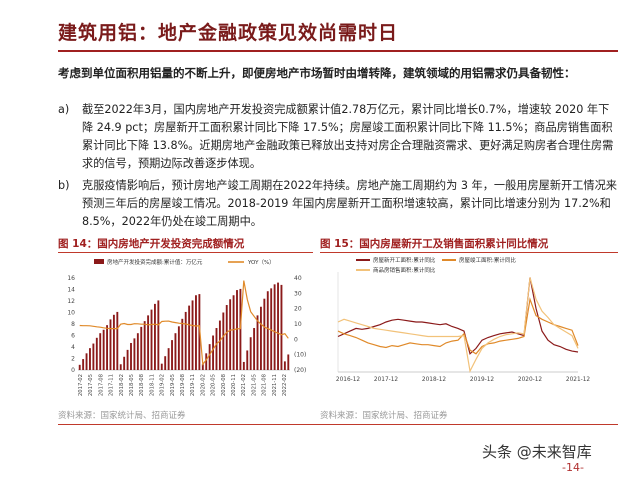  I want to click on legend-label: 房屋竣工面积:累计同比, so click(487, 260).